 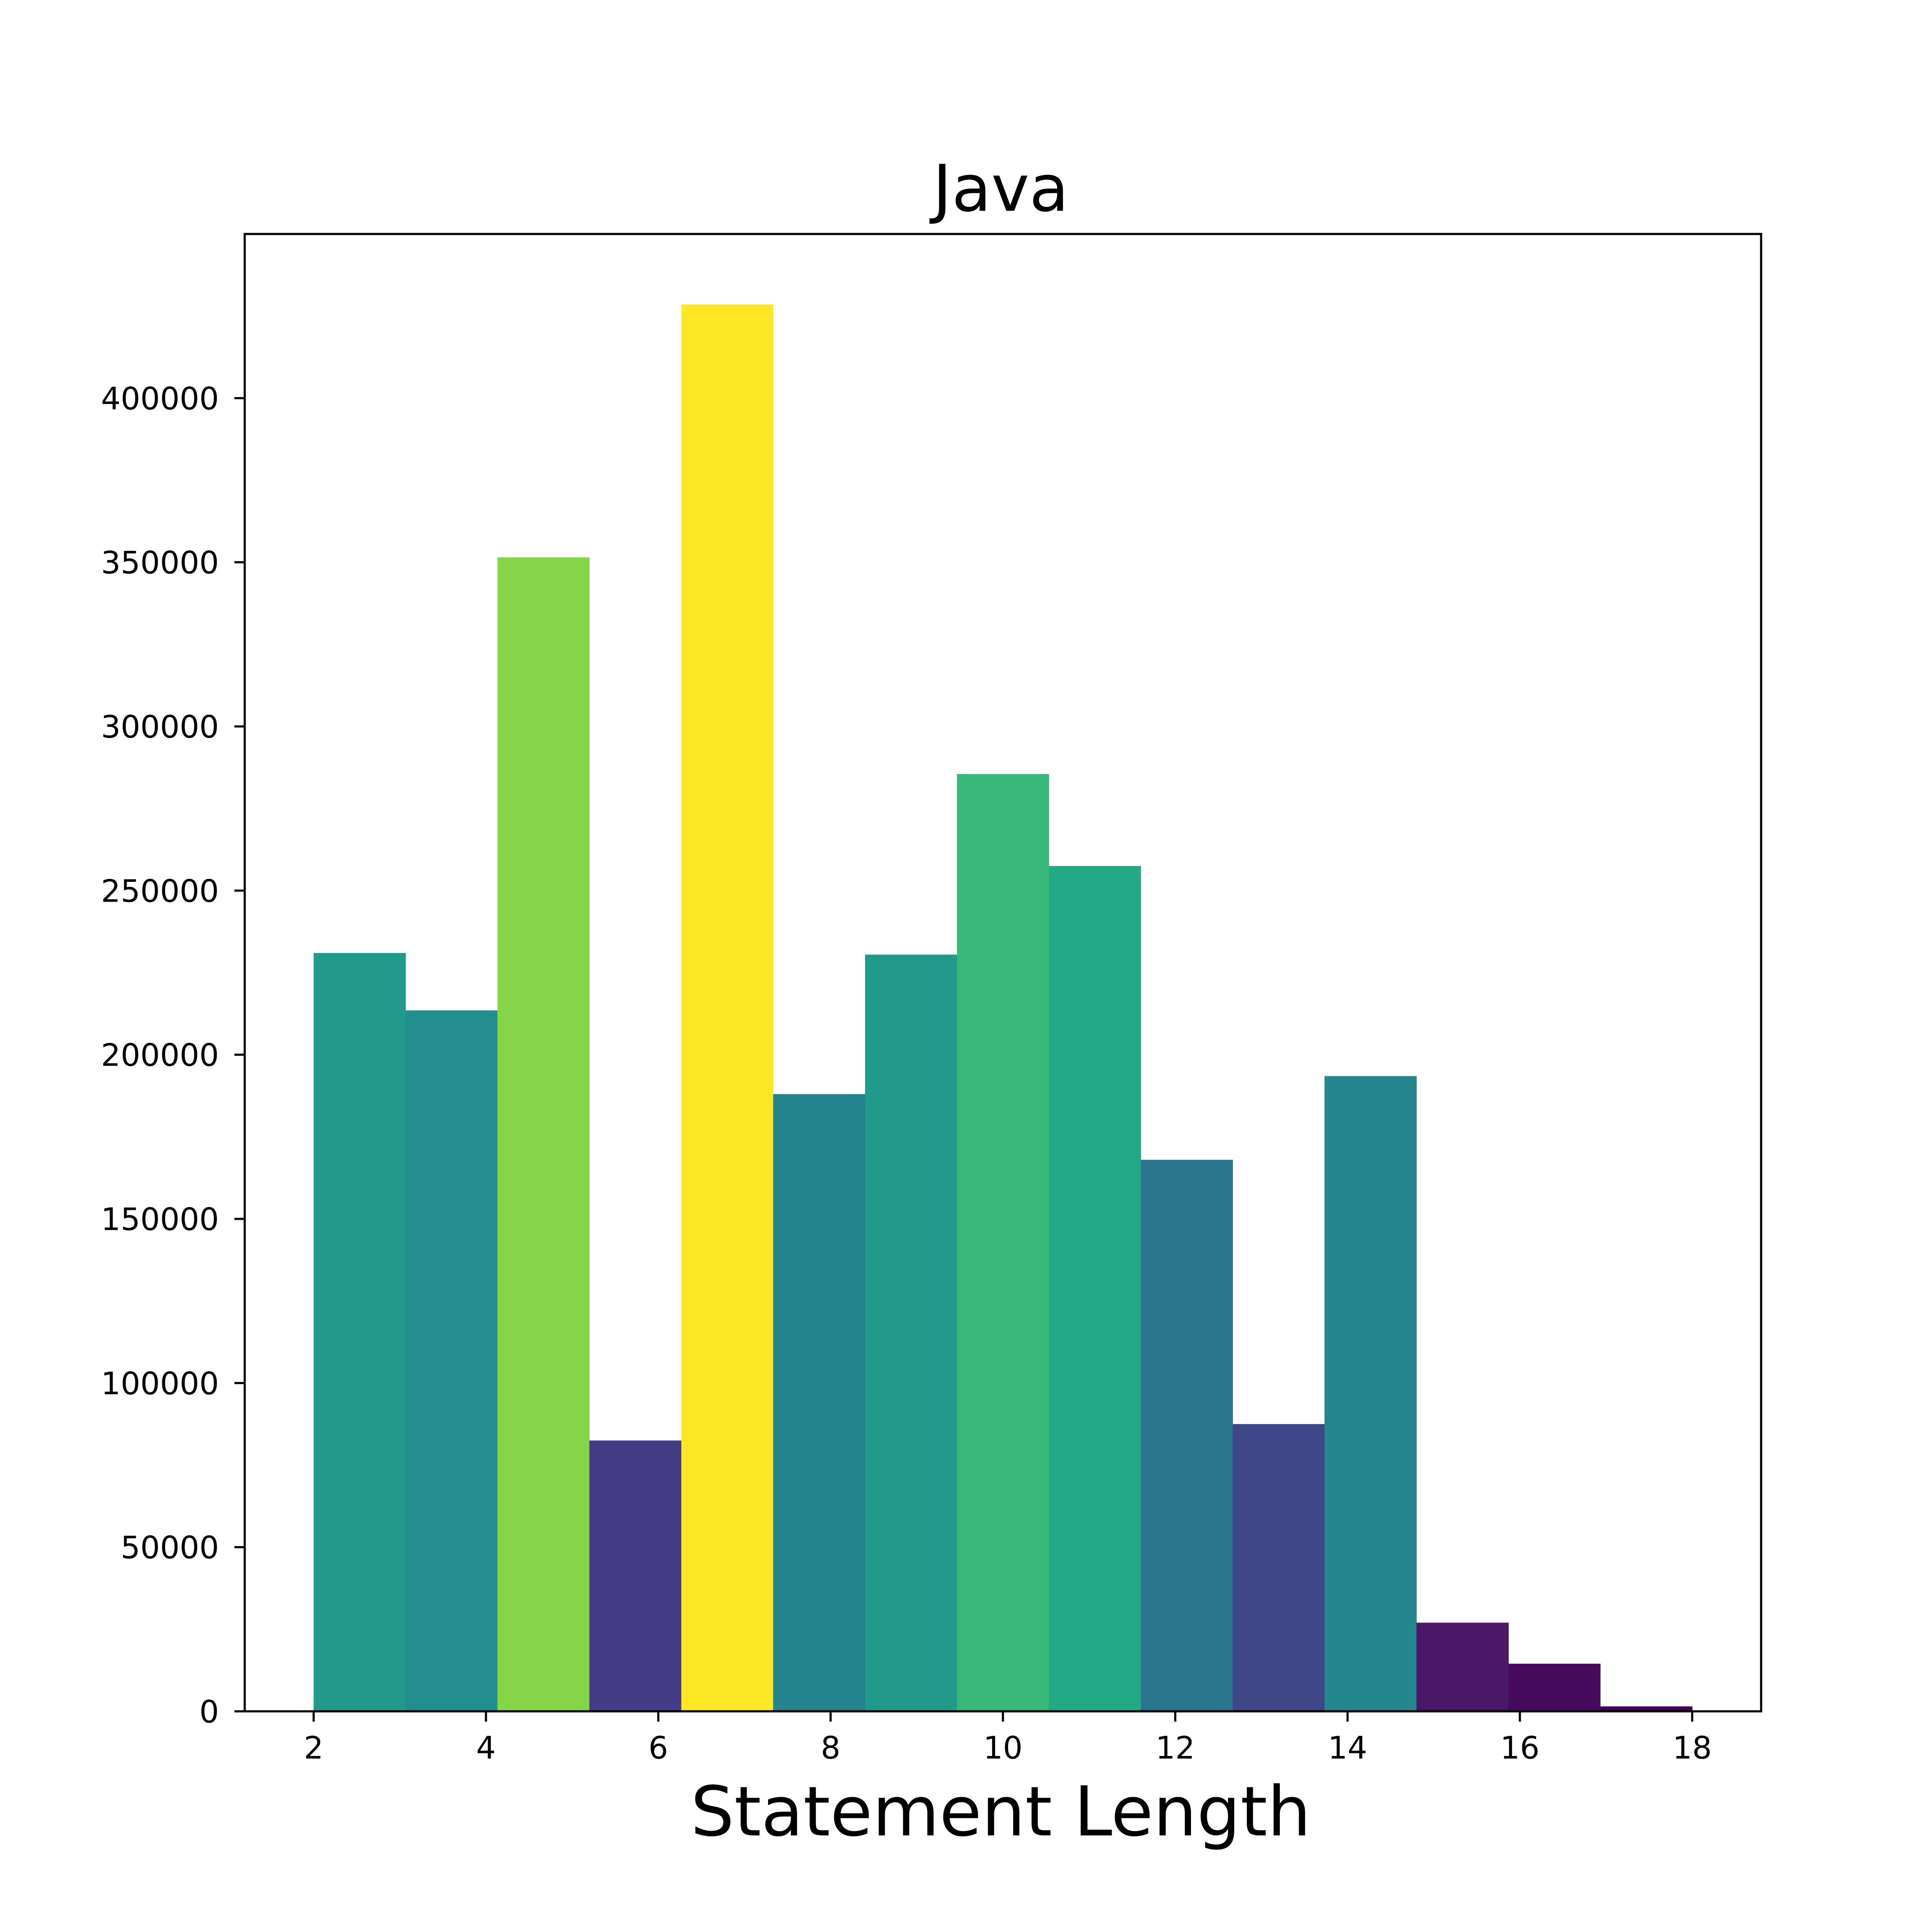 I want to click on y-tick-label: 250000, so click(x=160, y=891).